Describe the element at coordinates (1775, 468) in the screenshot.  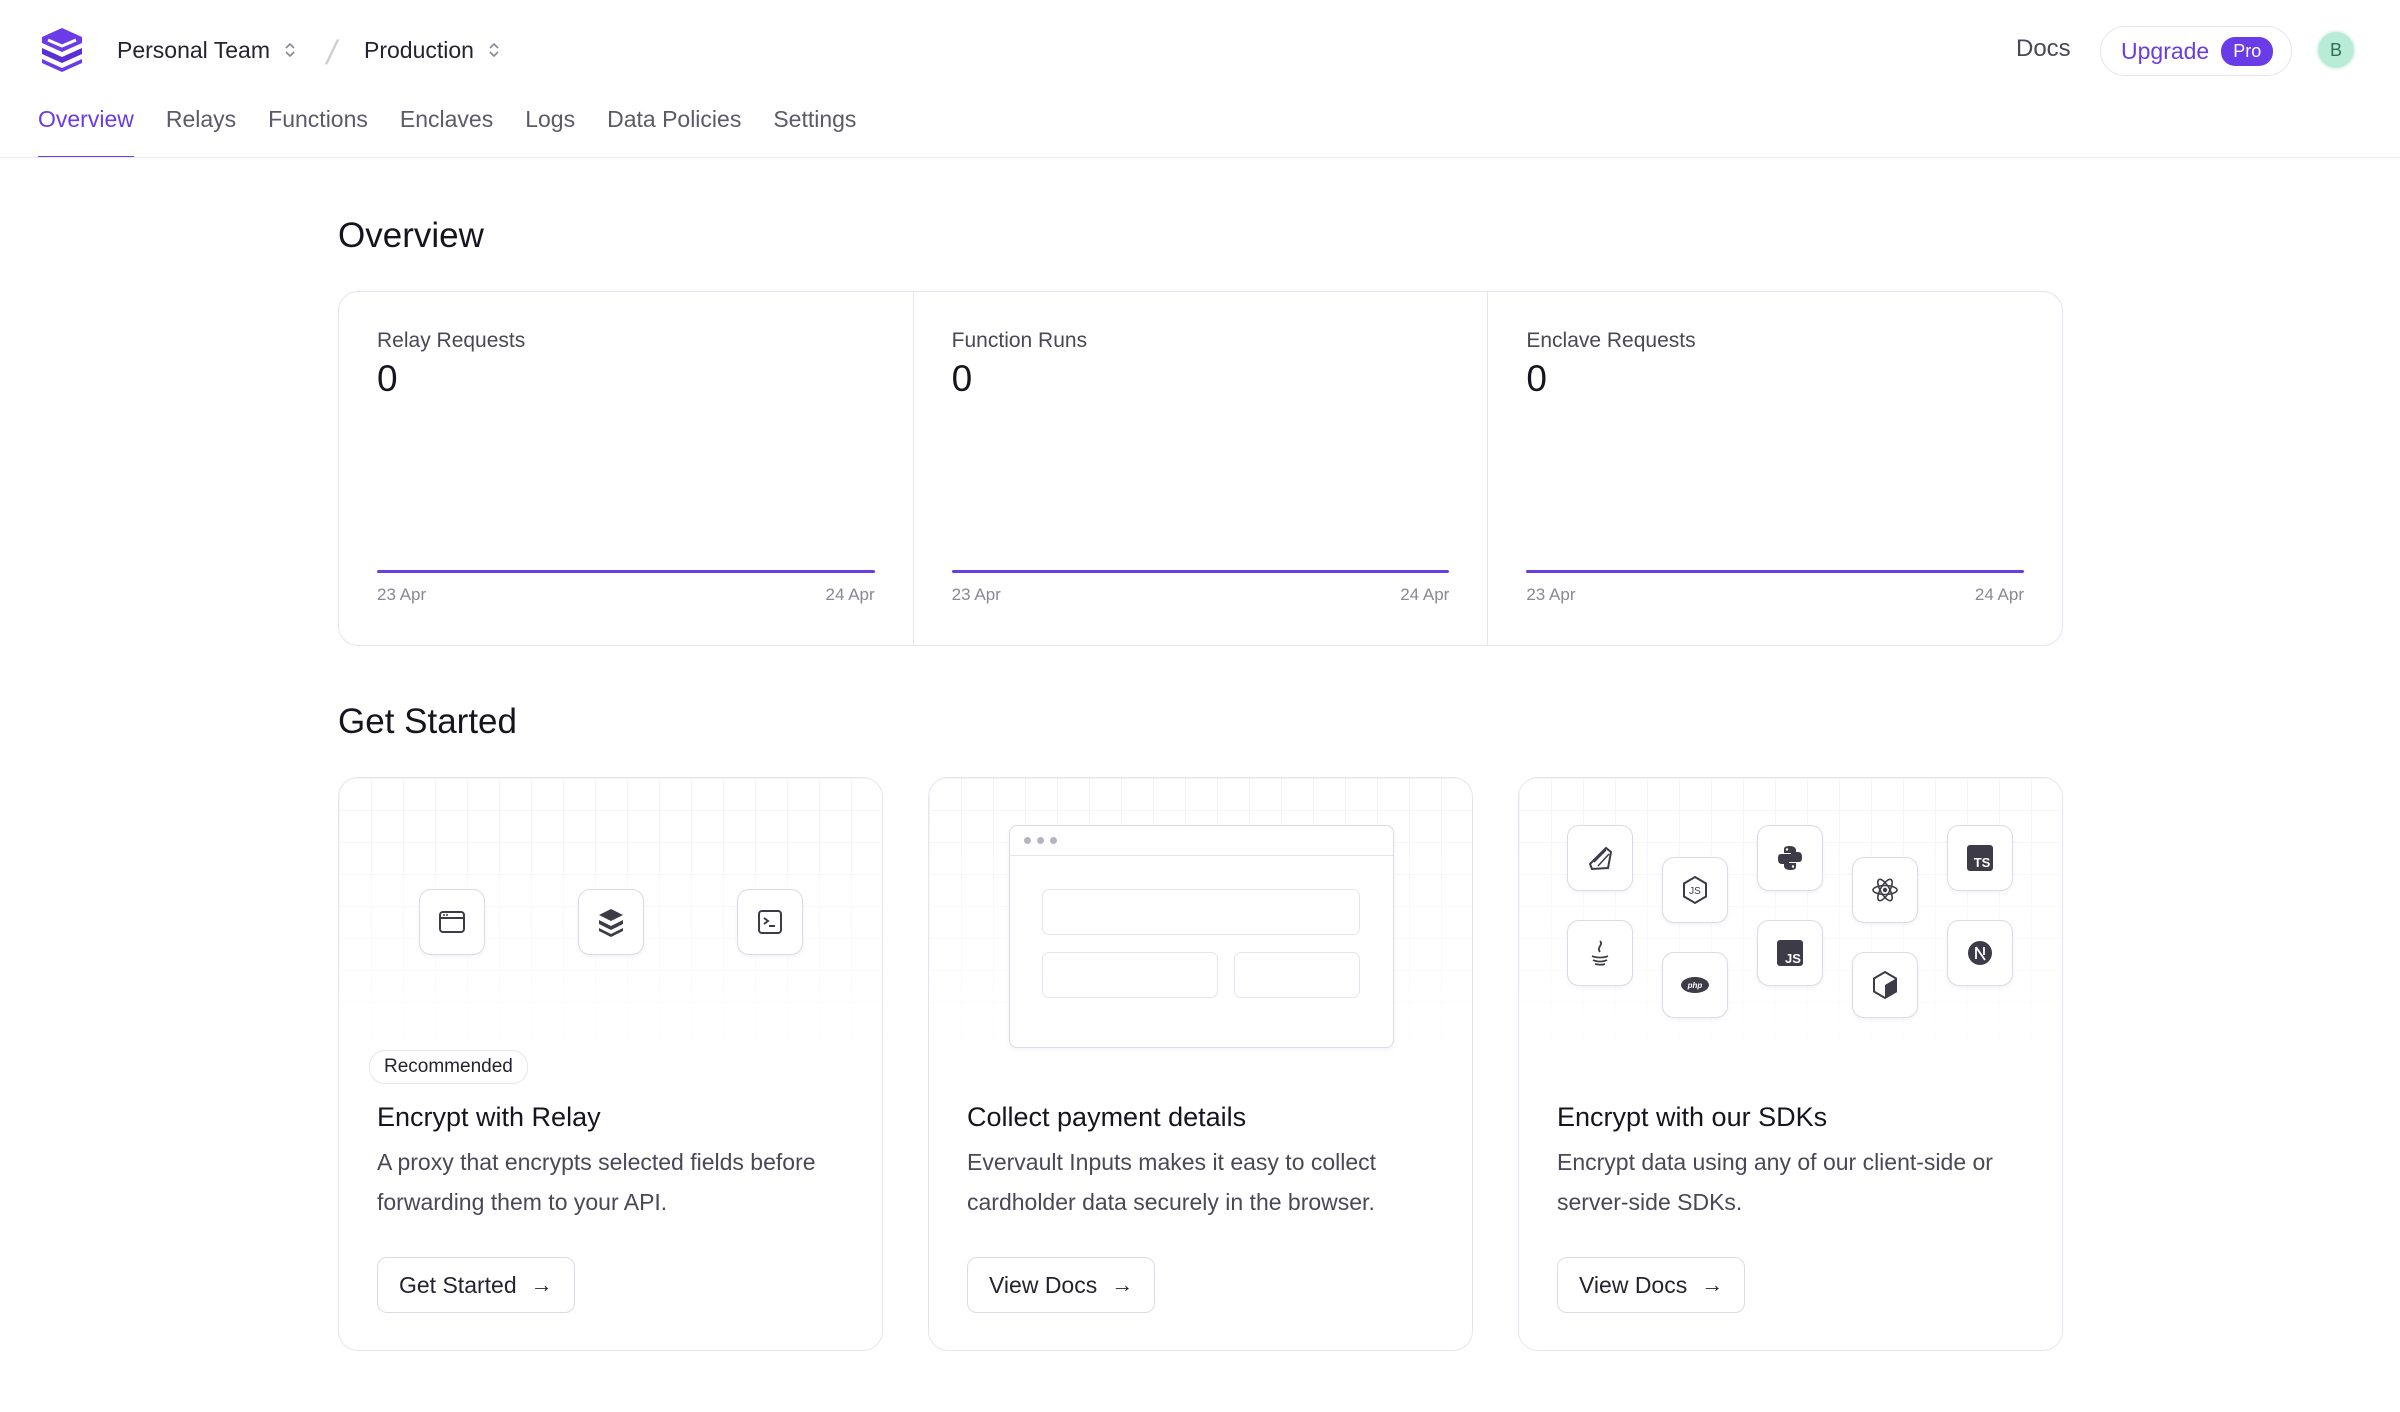
I see `stat-enclave-requests: Enclave Requests 0 23 Apr 24 Apr` at that location.